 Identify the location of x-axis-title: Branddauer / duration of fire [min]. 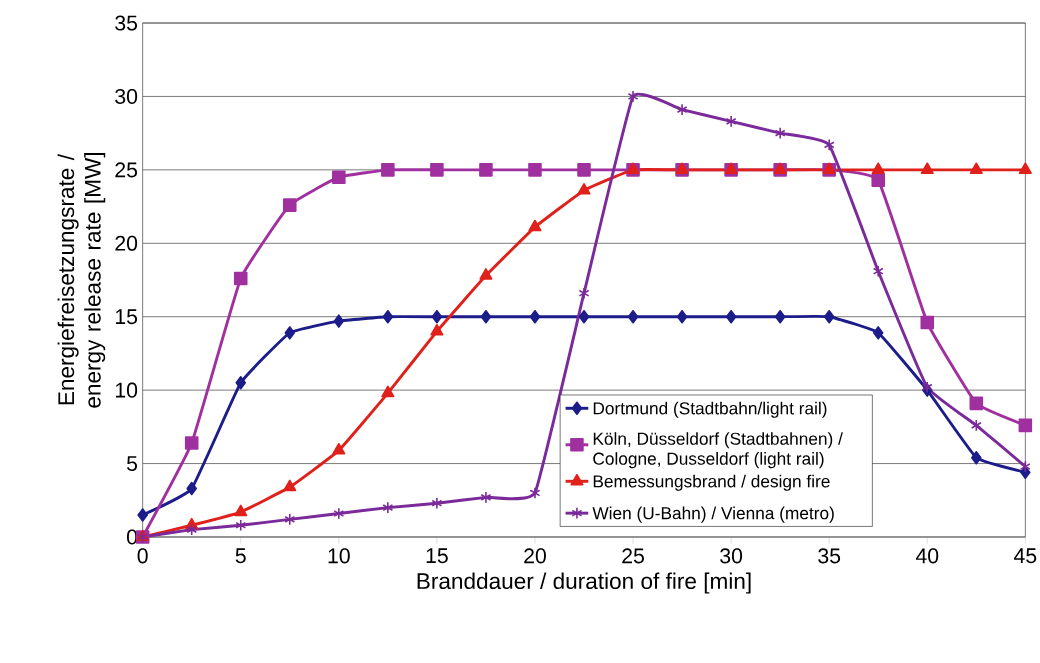
(584, 583).